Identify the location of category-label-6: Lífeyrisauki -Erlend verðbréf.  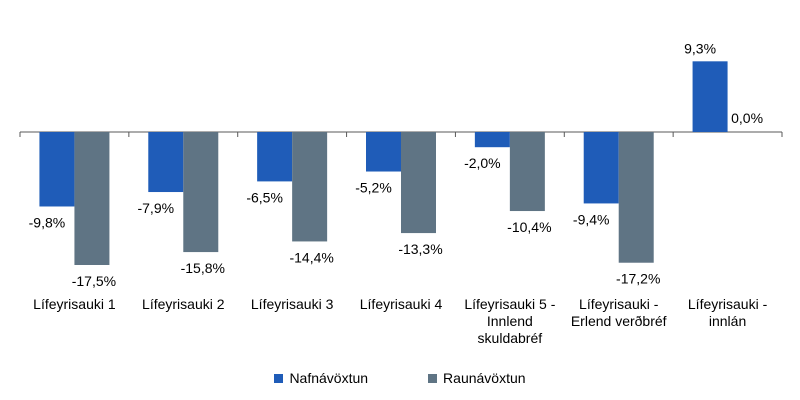
(619, 312).